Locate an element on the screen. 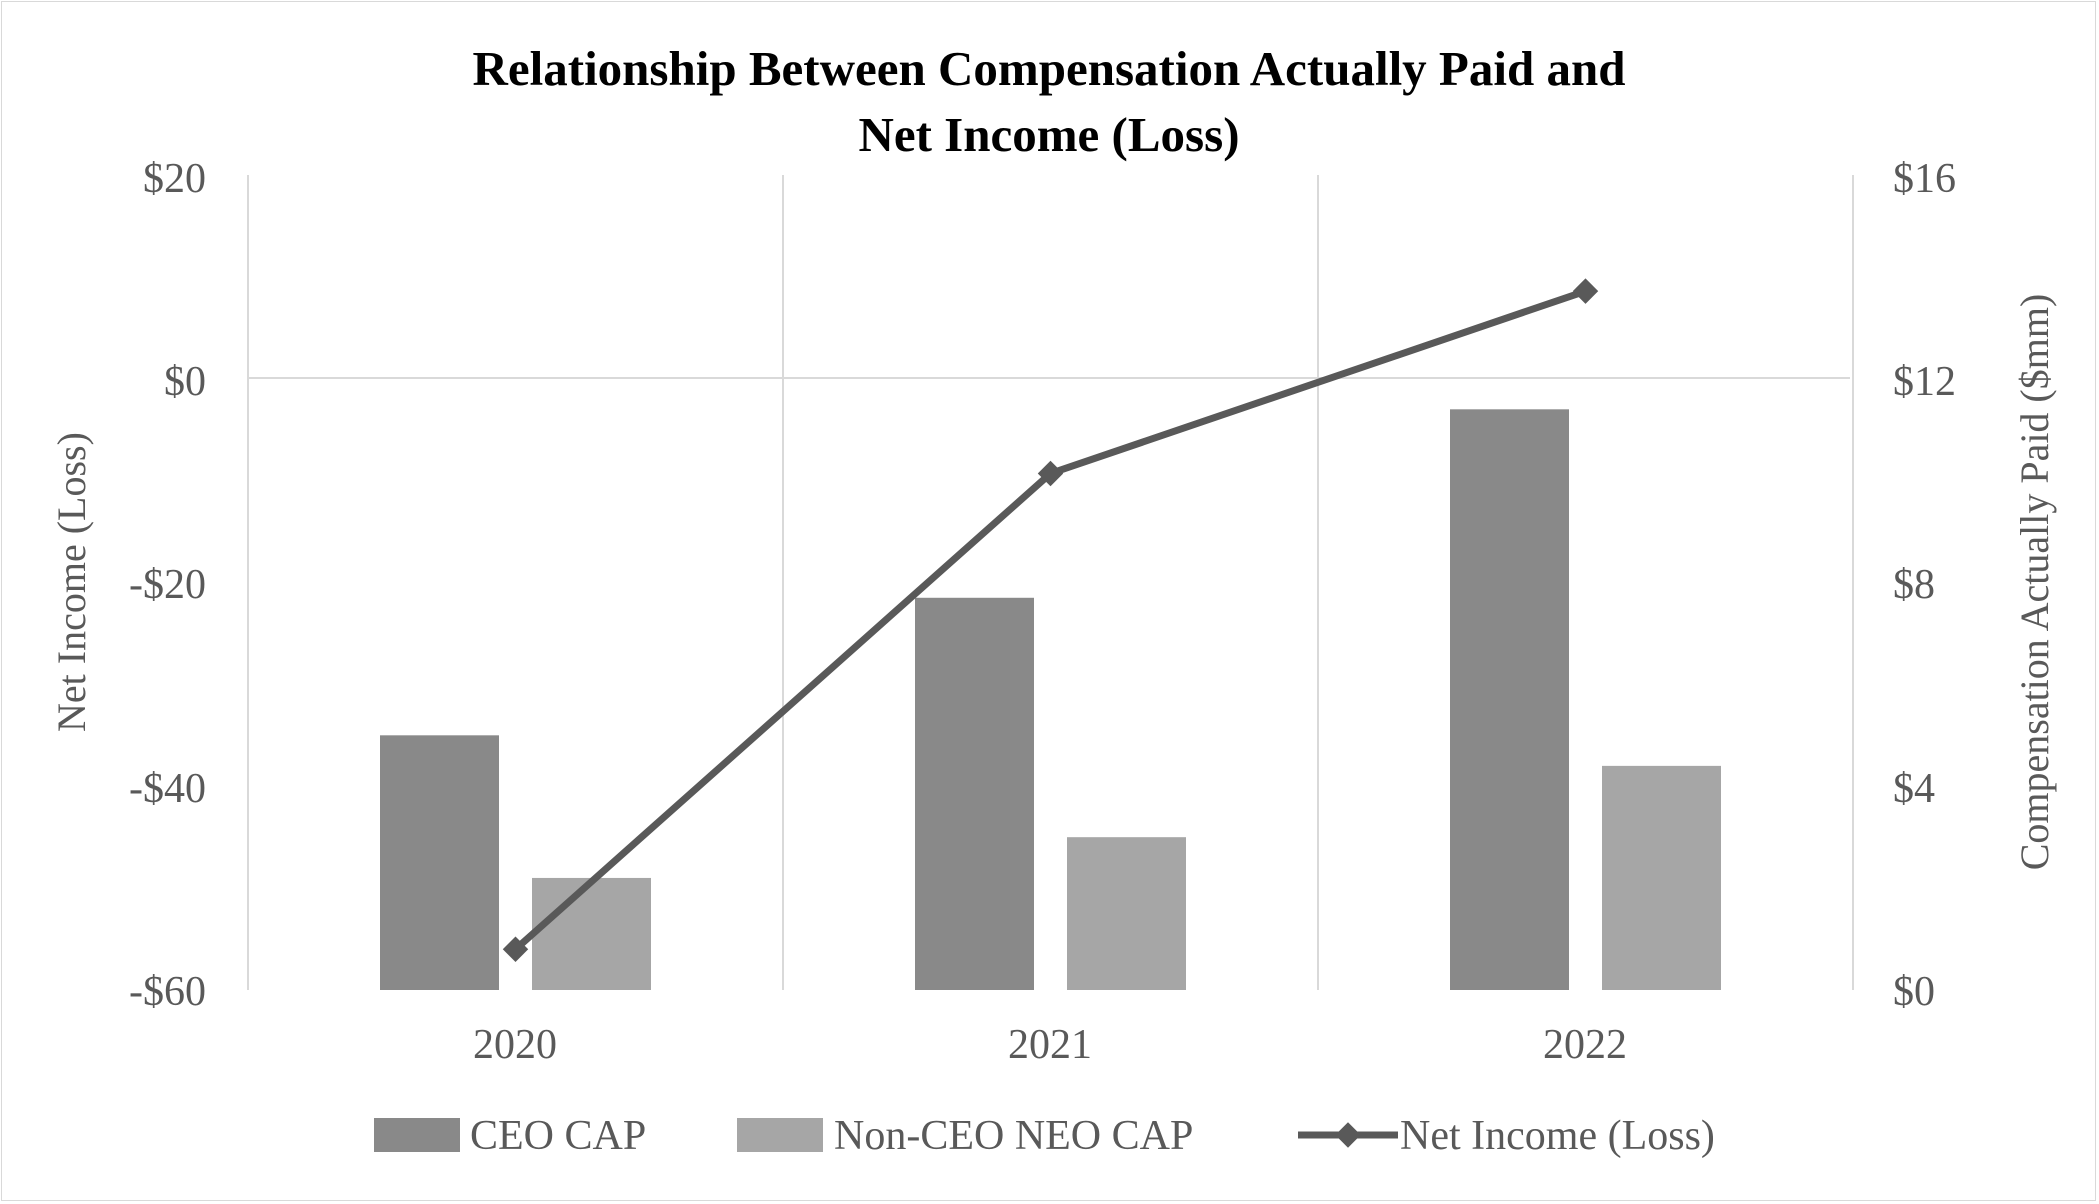  x-tick-label: 2021 is located at coordinates (1050, 1045).